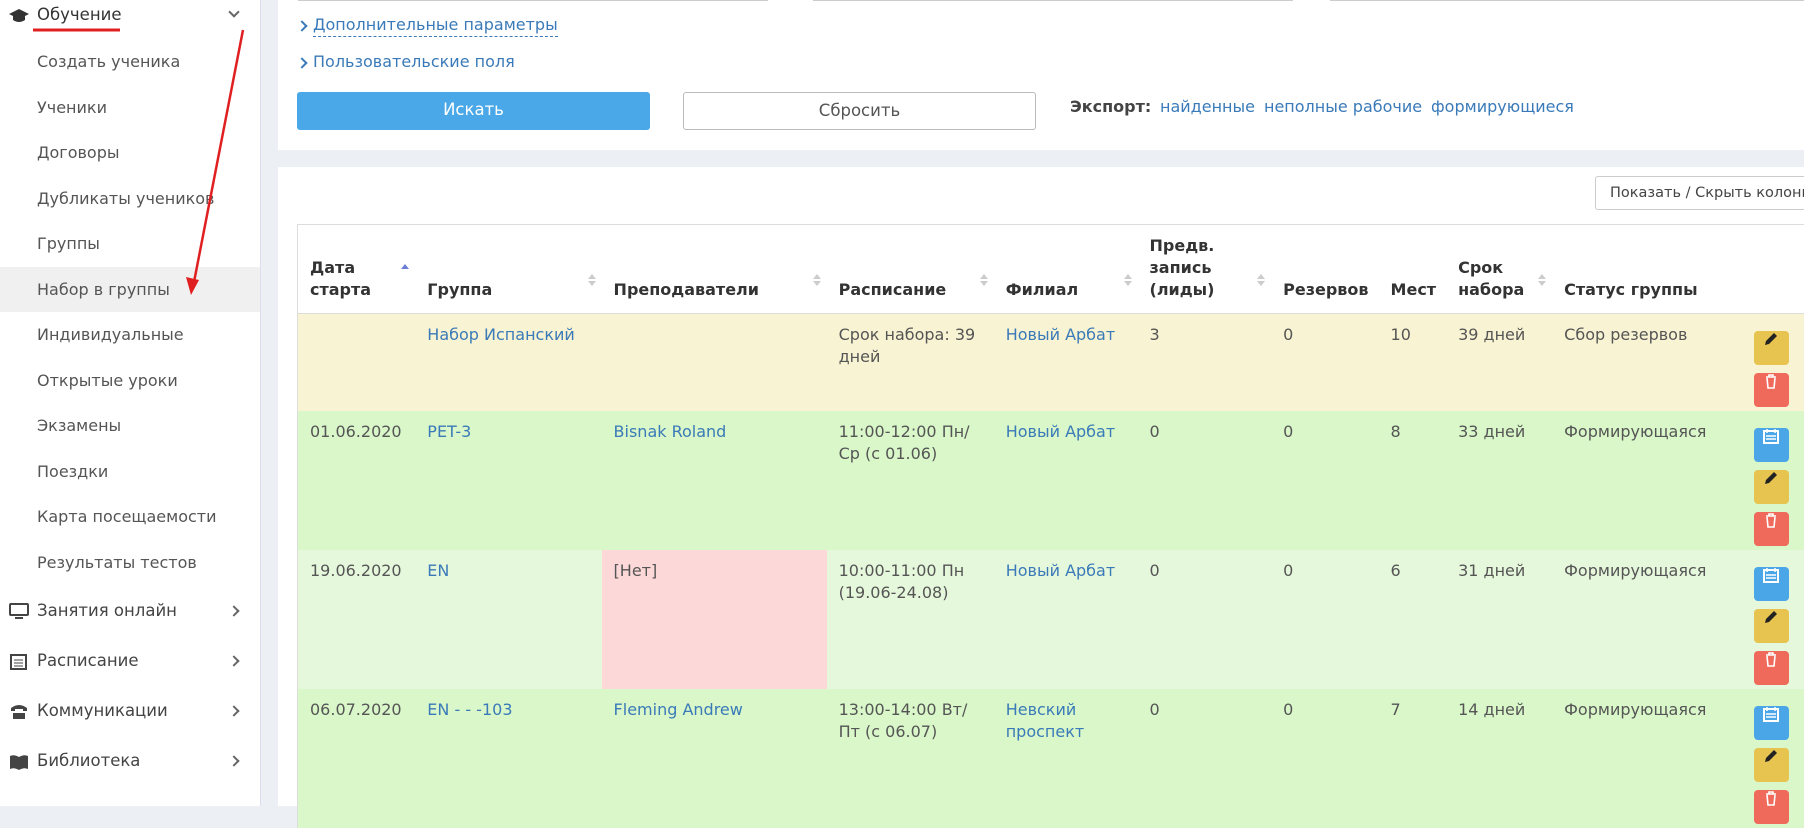 Image resolution: width=1804 pixels, height=828 pixels. Describe the element at coordinates (508, 269) in the screenshot. I see `column-header: Группа` at that location.